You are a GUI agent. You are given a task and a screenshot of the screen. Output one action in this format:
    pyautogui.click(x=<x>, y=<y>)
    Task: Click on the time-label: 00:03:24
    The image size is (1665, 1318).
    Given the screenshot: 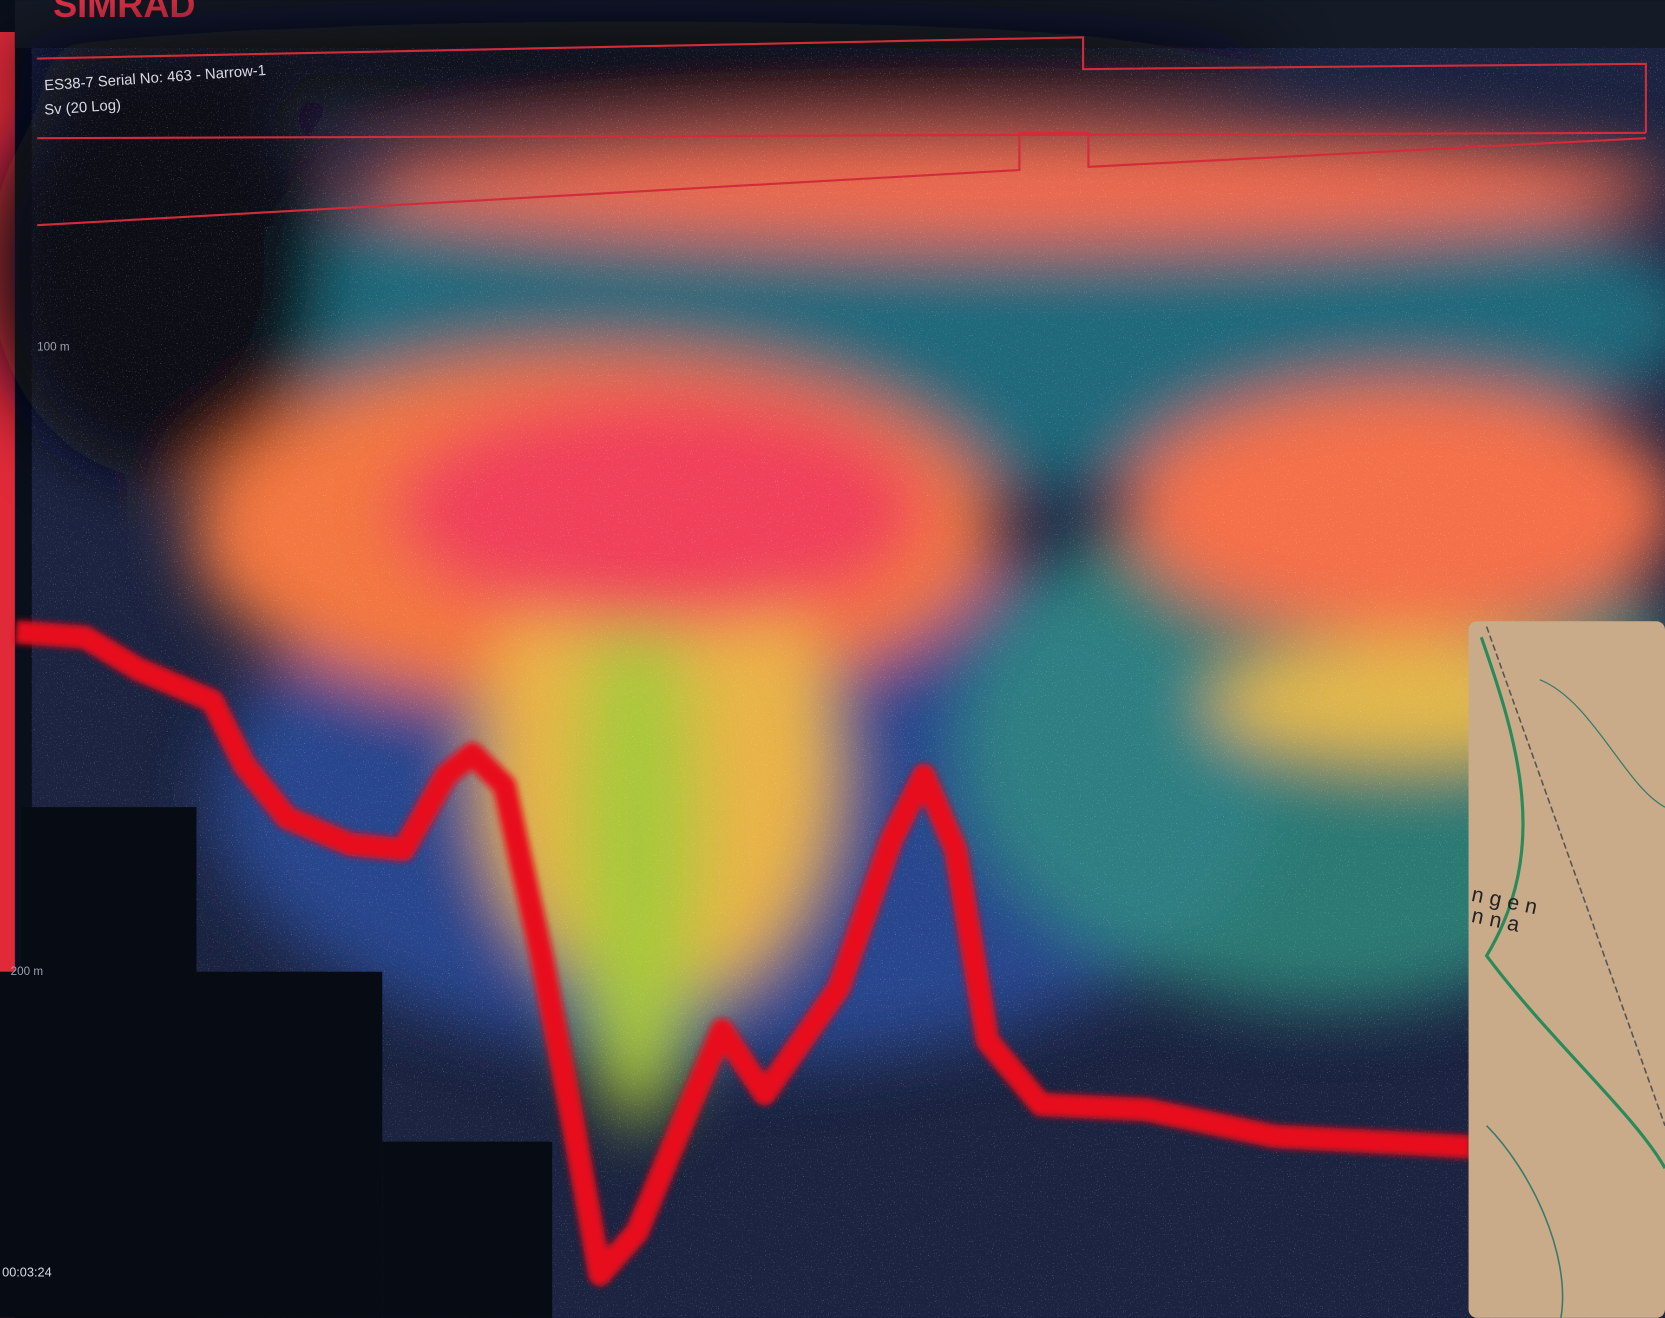 What is the action you would take?
    pyautogui.click(x=27, y=1271)
    